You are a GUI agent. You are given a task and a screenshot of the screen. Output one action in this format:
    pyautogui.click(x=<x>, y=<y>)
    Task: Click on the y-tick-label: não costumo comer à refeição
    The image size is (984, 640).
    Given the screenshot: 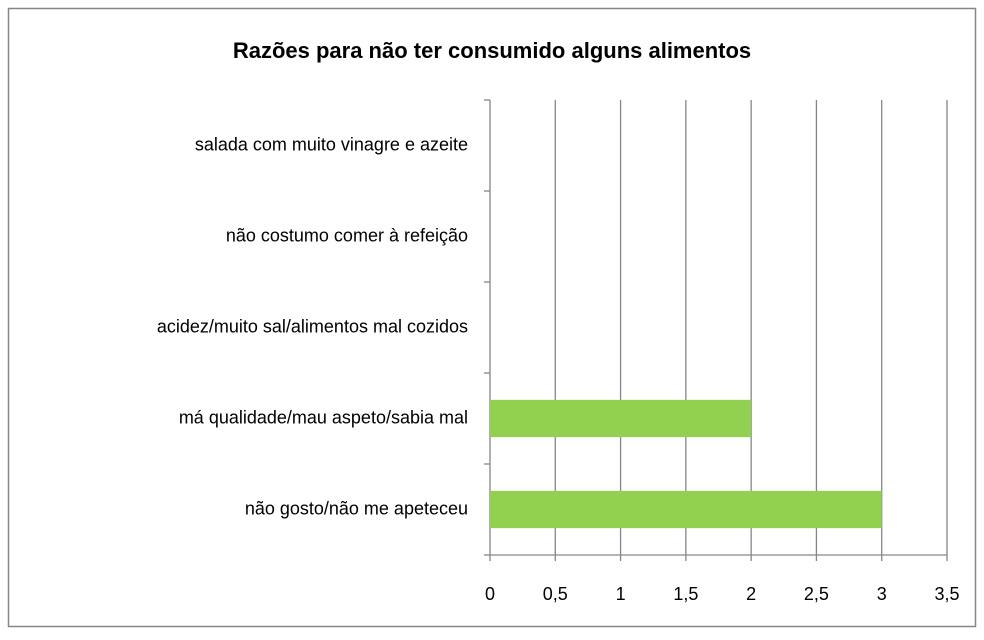 What is the action you would take?
    pyautogui.click(x=347, y=235)
    